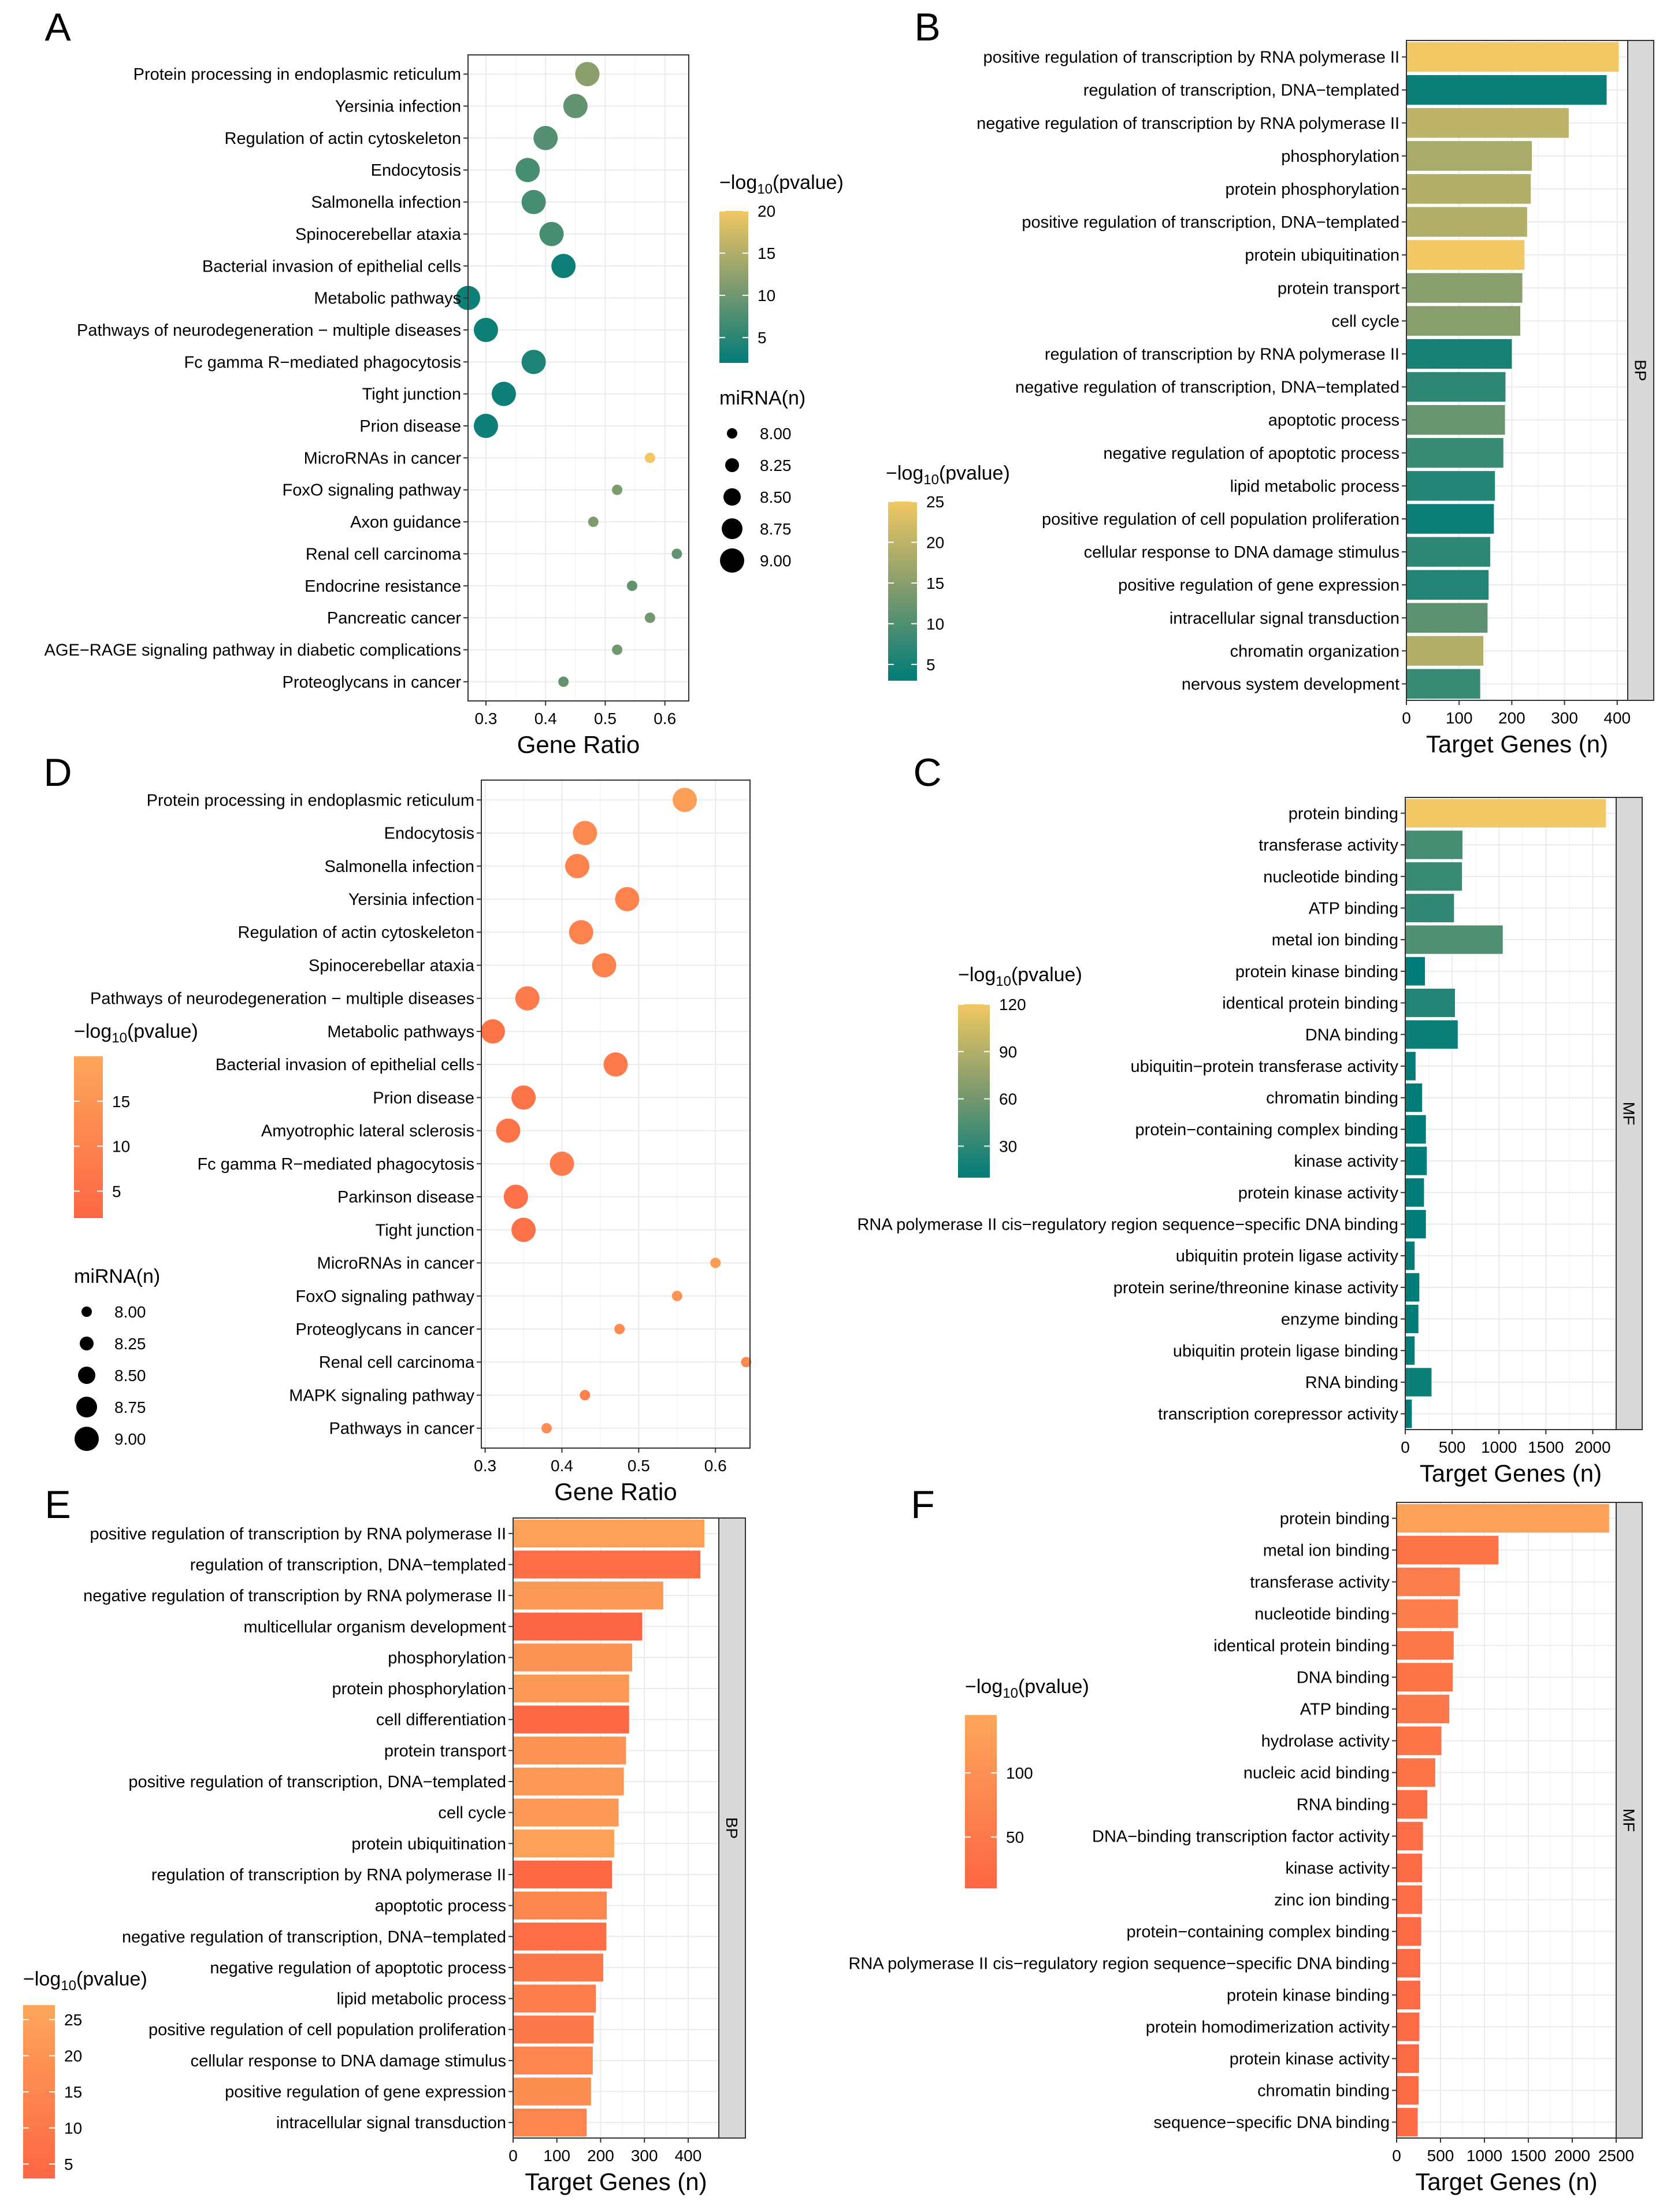 The height and width of the screenshot is (2212, 1678). Describe the element at coordinates (1517, 370) in the screenshot. I see `panel-b-plot-area` at that location.